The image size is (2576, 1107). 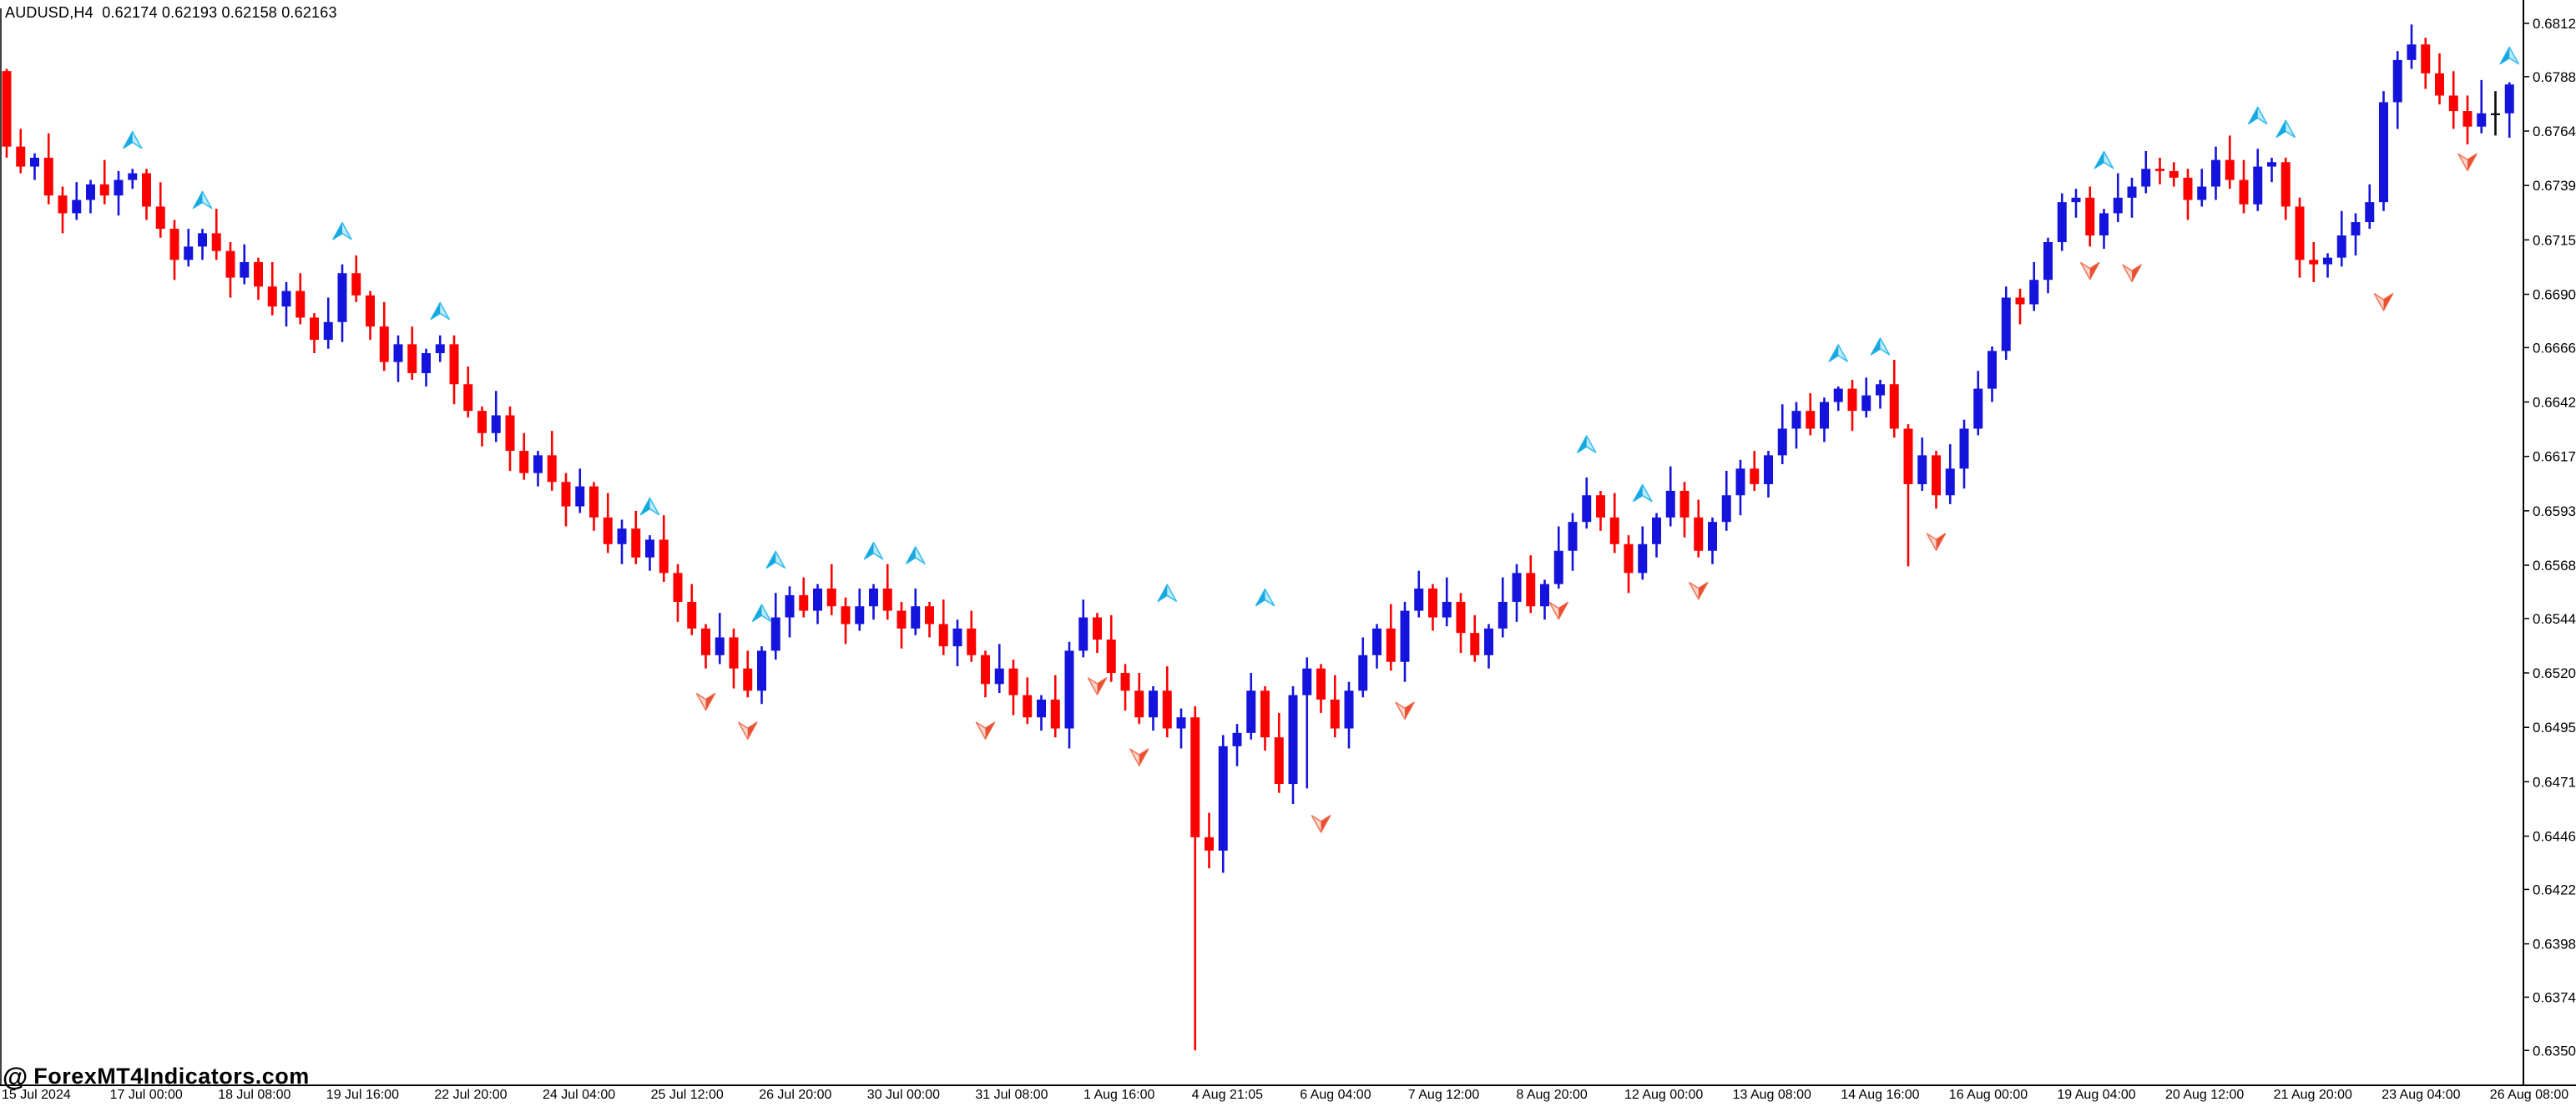 What do you see at coordinates (1335, 1095) in the screenshot?
I see `time-tick-label: 6 Aug 04:00` at bounding box center [1335, 1095].